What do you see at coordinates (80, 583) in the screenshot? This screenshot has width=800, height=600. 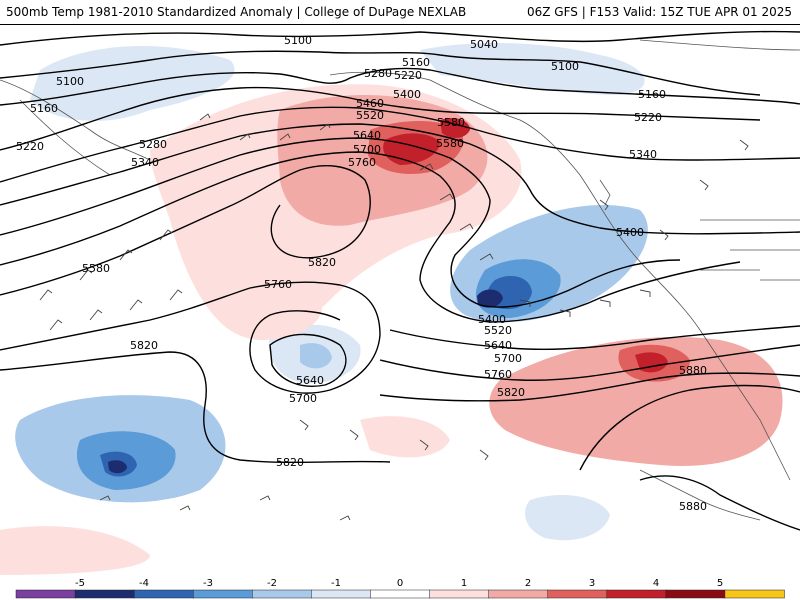 I see `colorbar-tick: -5` at bounding box center [80, 583].